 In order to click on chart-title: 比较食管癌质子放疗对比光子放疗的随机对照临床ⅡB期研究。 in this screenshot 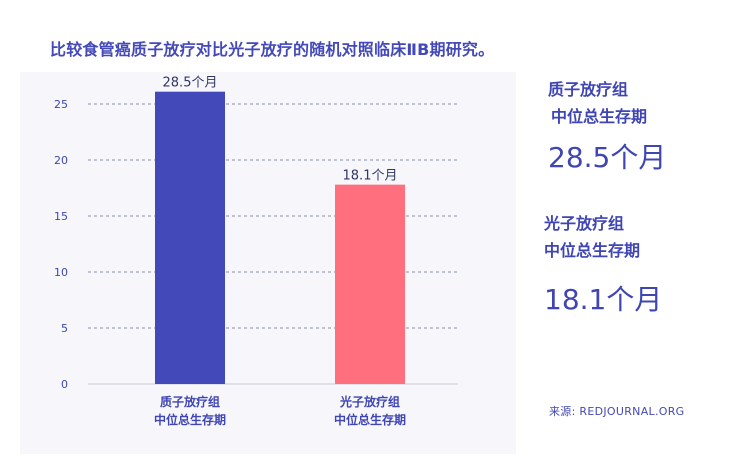, I will do `click(272, 49)`.